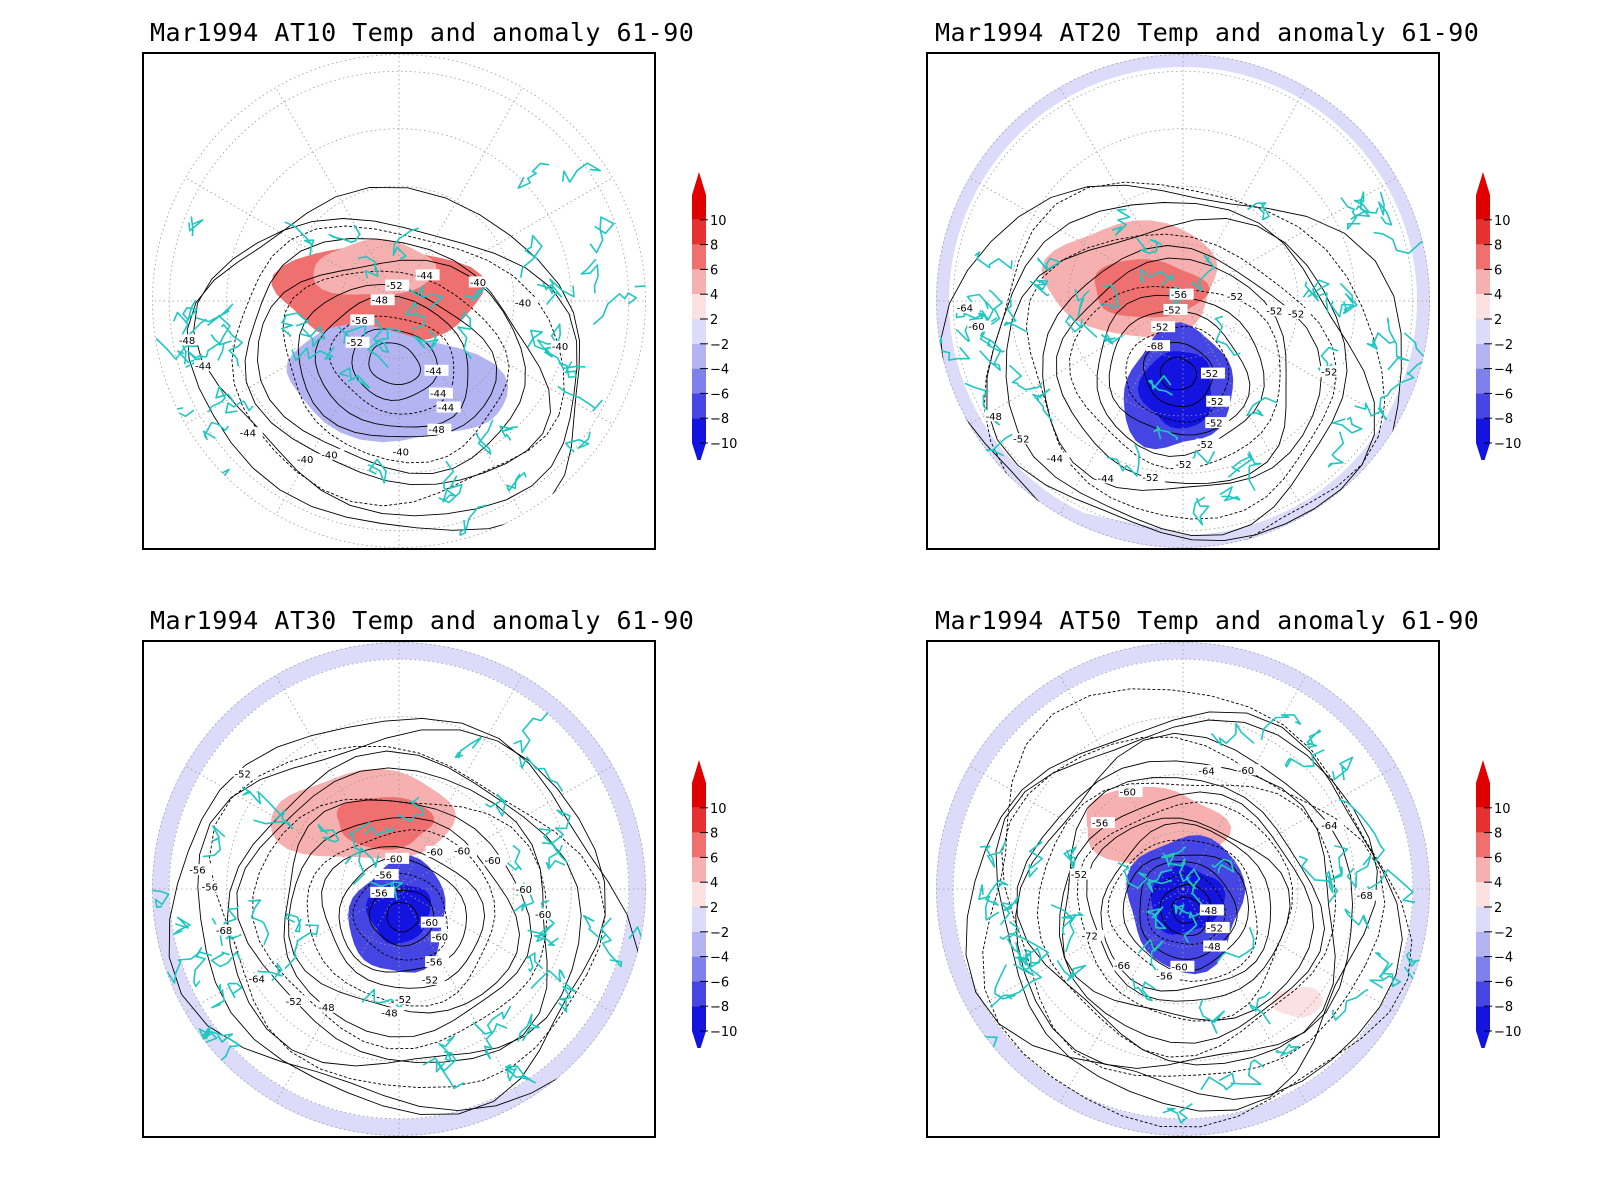 The image size is (1600, 1200). I want to click on map-edge, so click(399, 301).